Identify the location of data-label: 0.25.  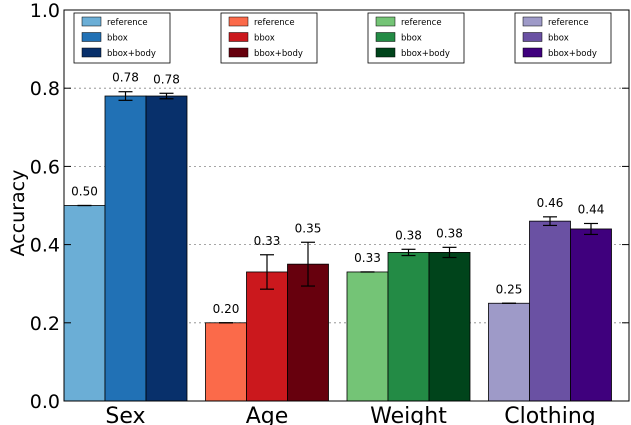
(509, 289).